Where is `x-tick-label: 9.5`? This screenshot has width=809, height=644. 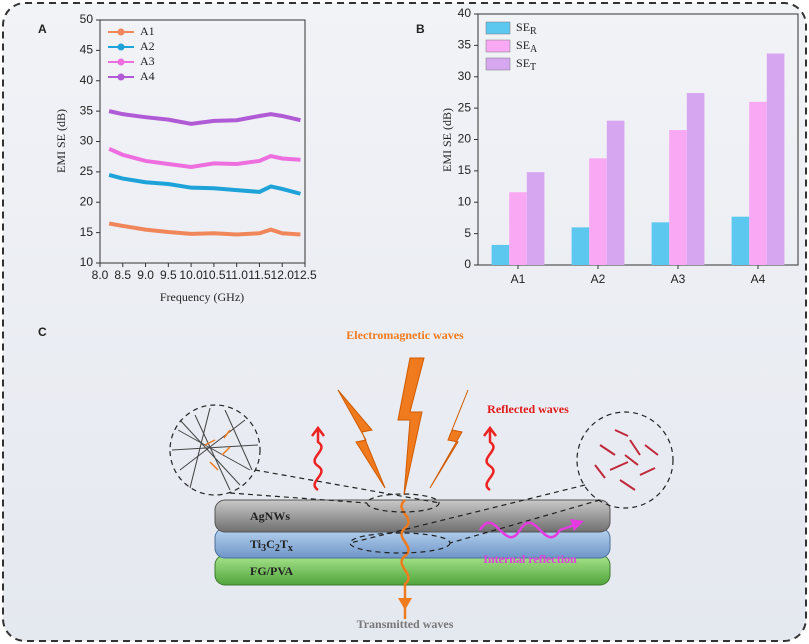 x-tick-label: 9.5 is located at coordinates (168, 275).